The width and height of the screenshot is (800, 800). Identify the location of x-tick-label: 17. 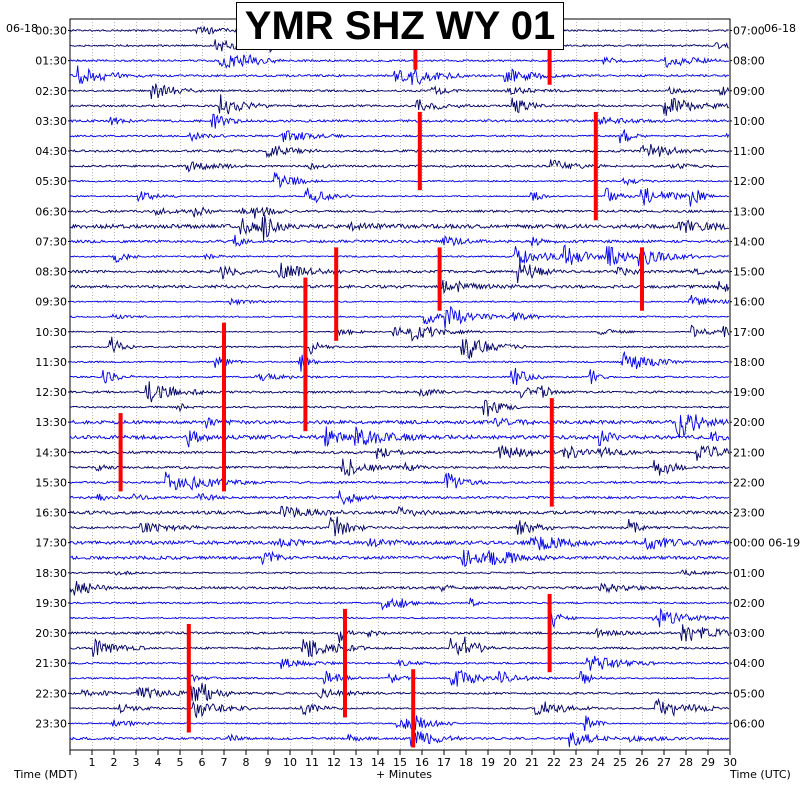
(444, 762).